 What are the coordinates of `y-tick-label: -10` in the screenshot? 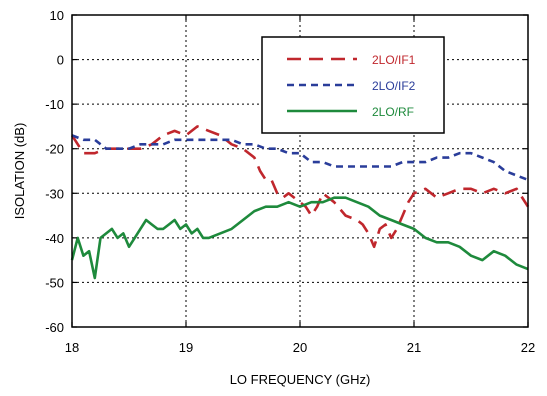 It's located at (54, 104).